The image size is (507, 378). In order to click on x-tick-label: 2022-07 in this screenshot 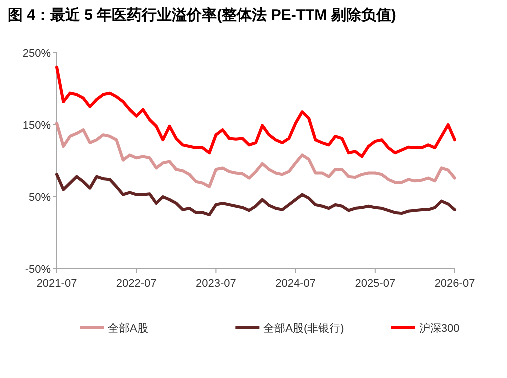, I will do `click(136, 284)`.